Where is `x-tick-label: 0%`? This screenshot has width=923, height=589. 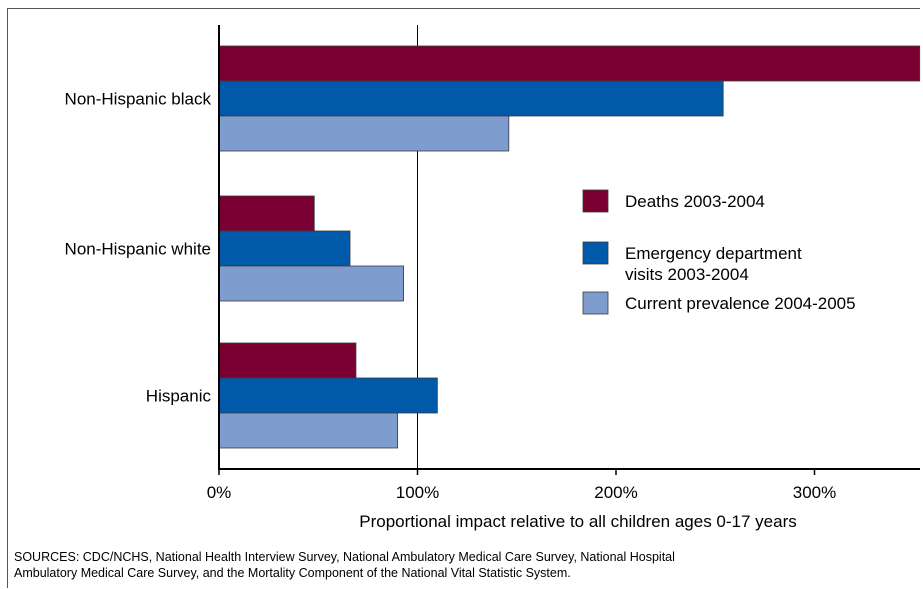 x-tick-label: 0% is located at coordinates (219, 492).